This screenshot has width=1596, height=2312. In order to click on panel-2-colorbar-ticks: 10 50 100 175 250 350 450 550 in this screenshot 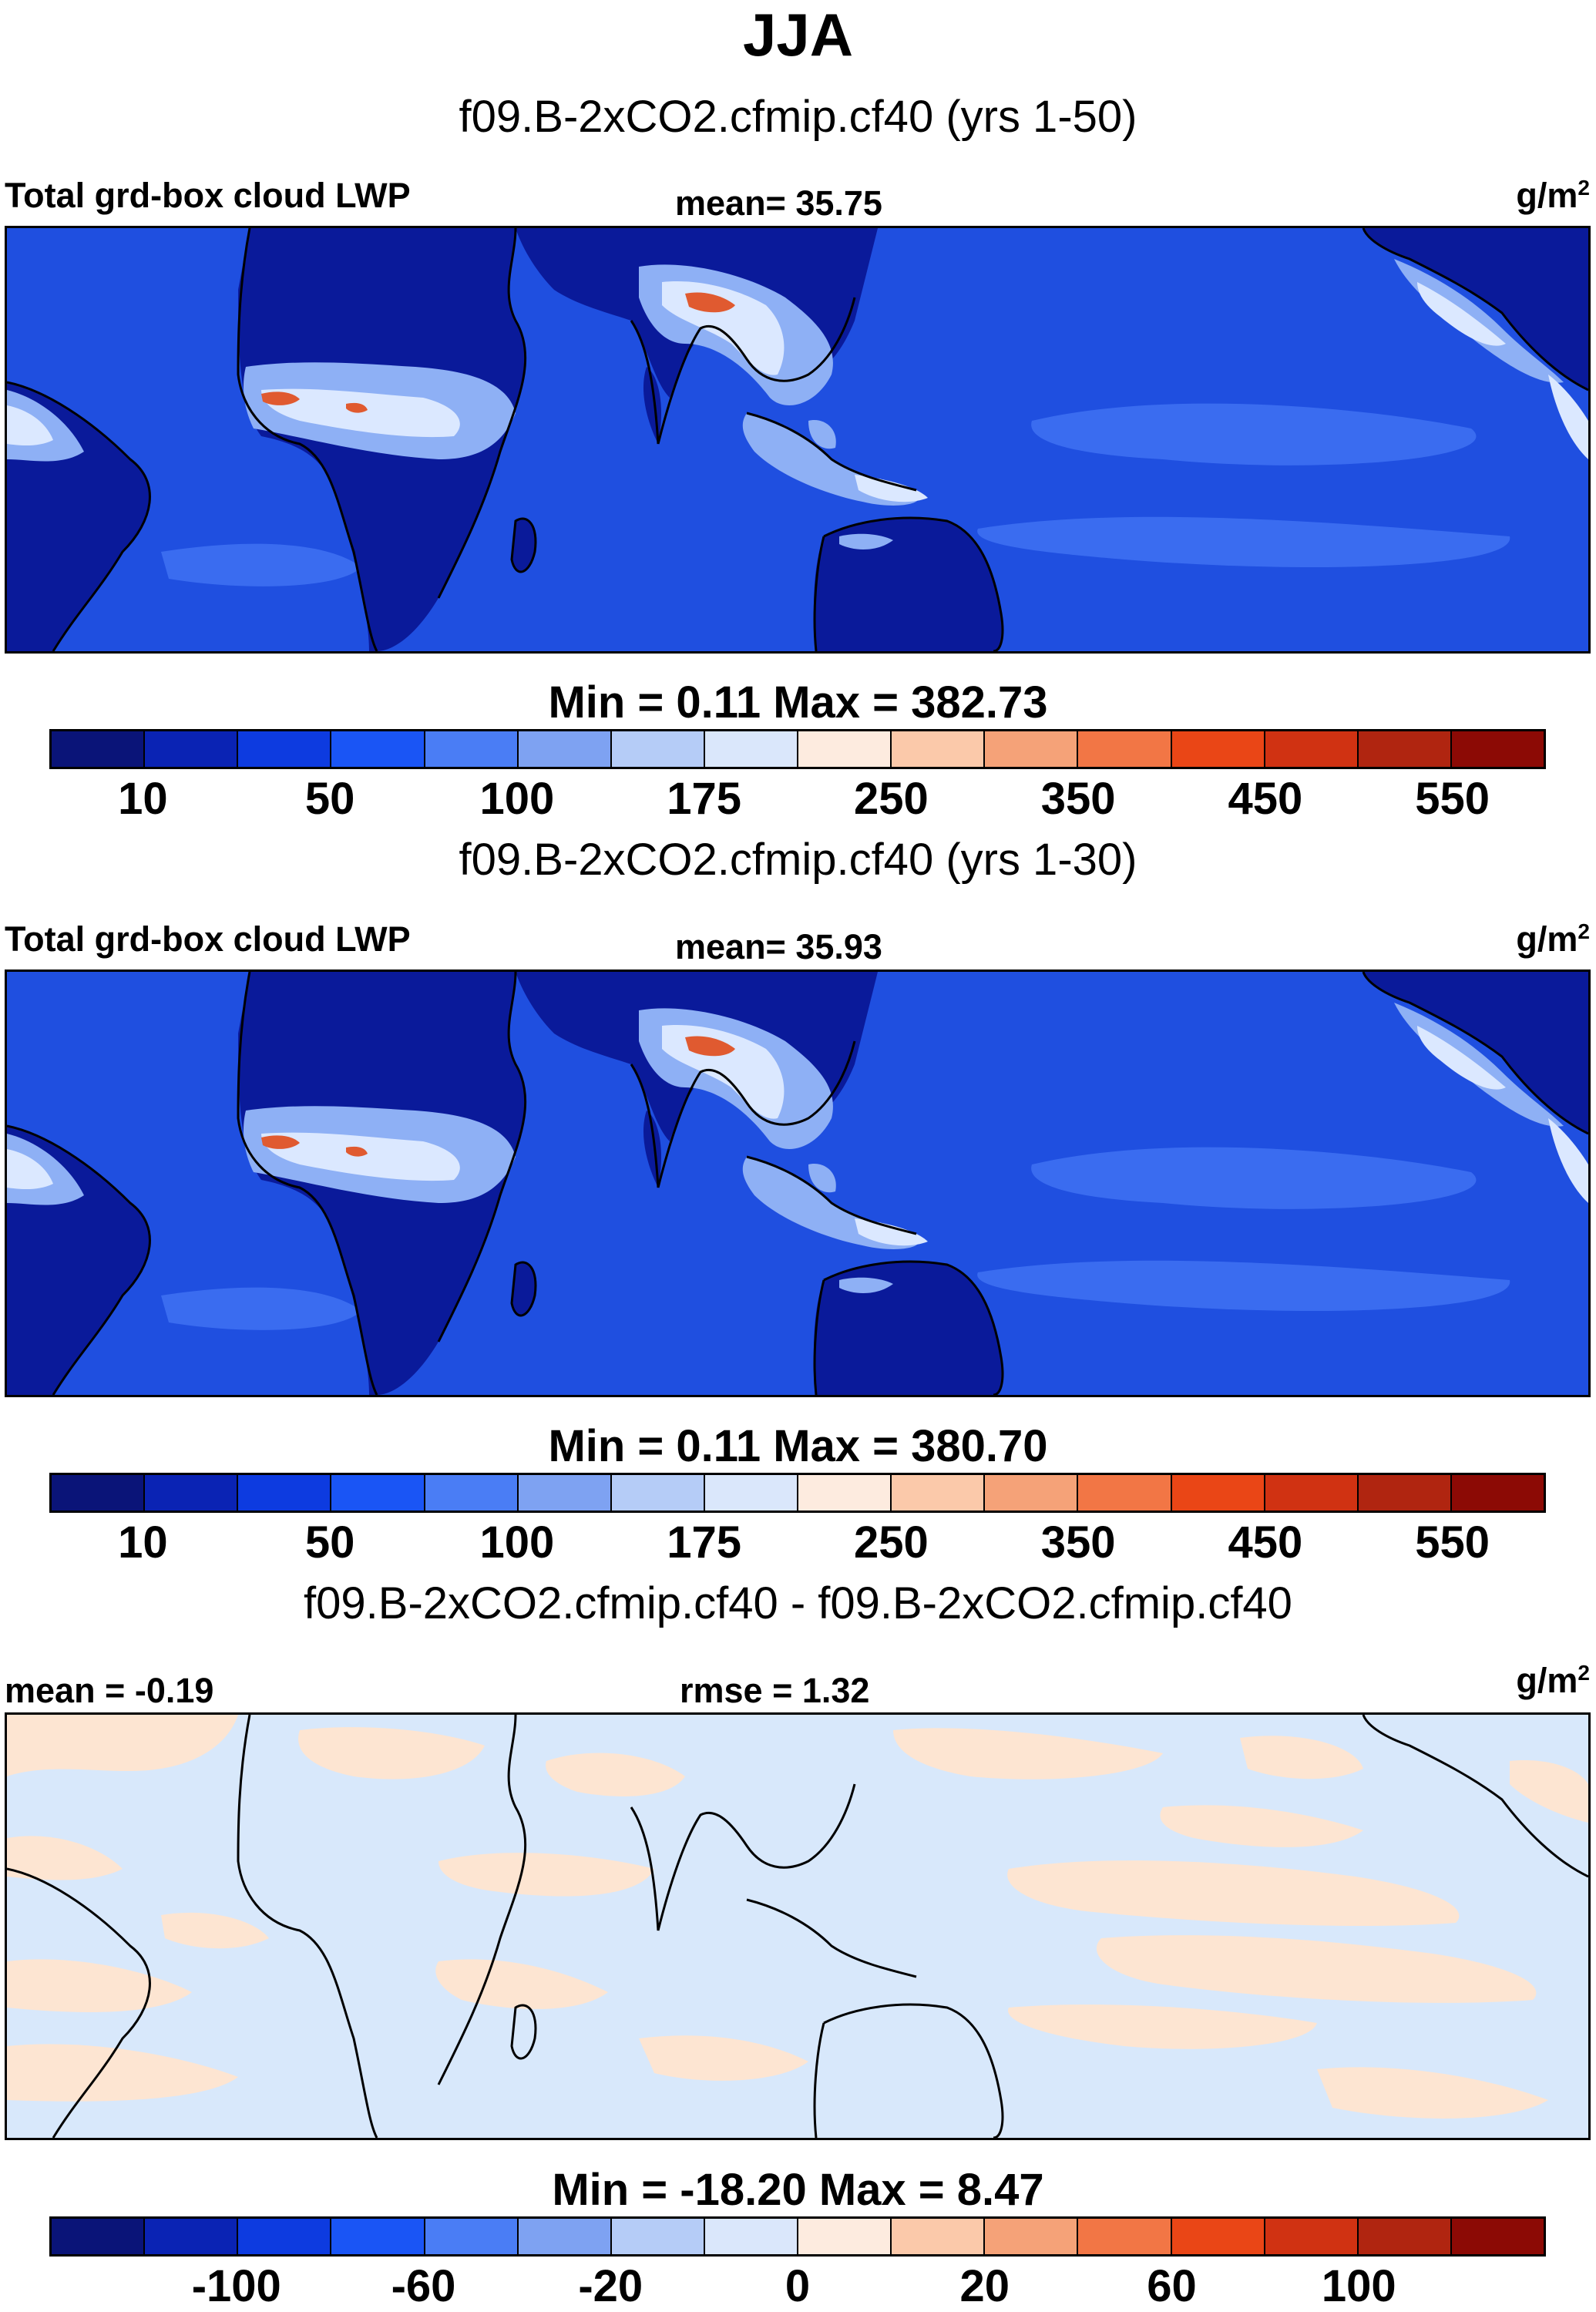, I will do `click(798, 1542)`.